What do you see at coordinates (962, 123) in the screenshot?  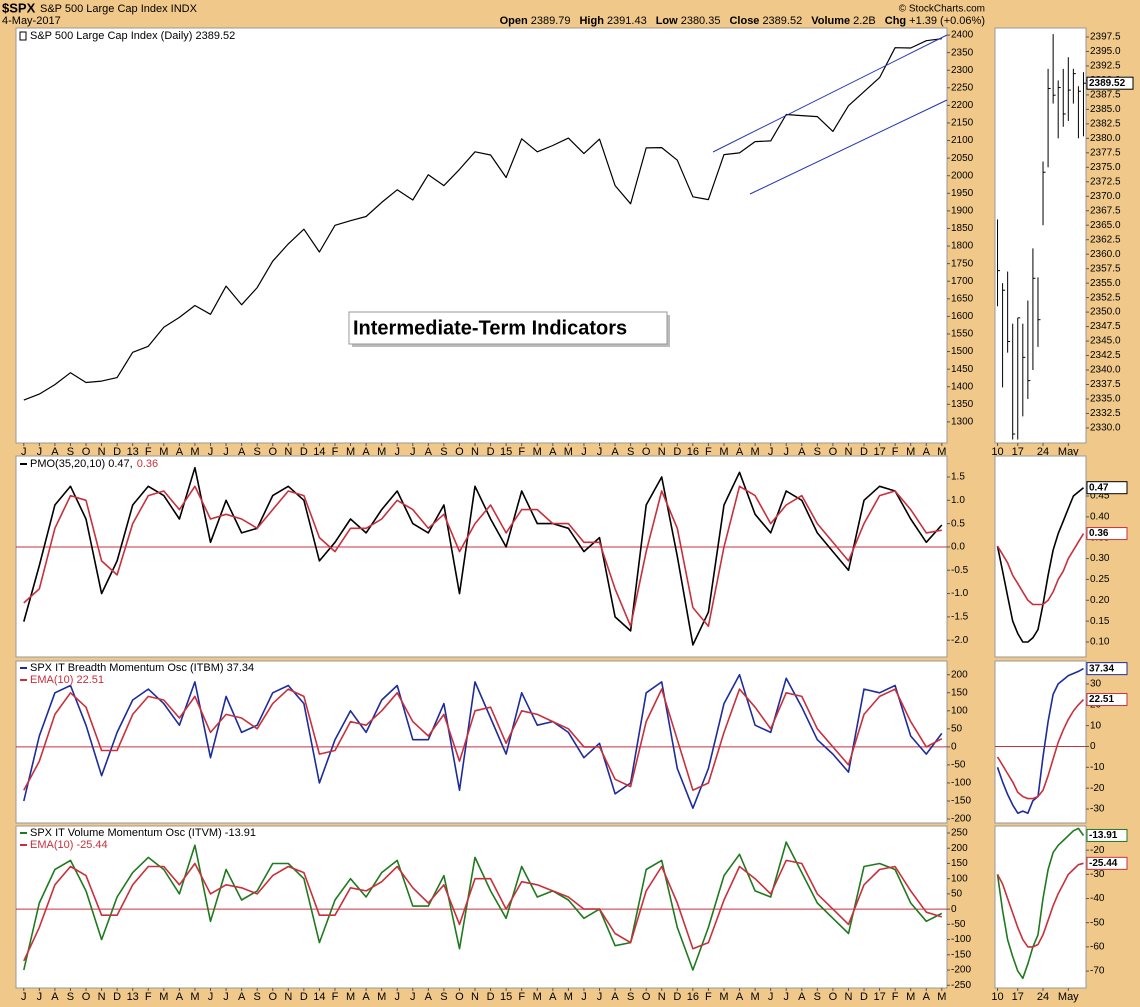 I see `y-tick-label: 2150` at bounding box center [962, 123].